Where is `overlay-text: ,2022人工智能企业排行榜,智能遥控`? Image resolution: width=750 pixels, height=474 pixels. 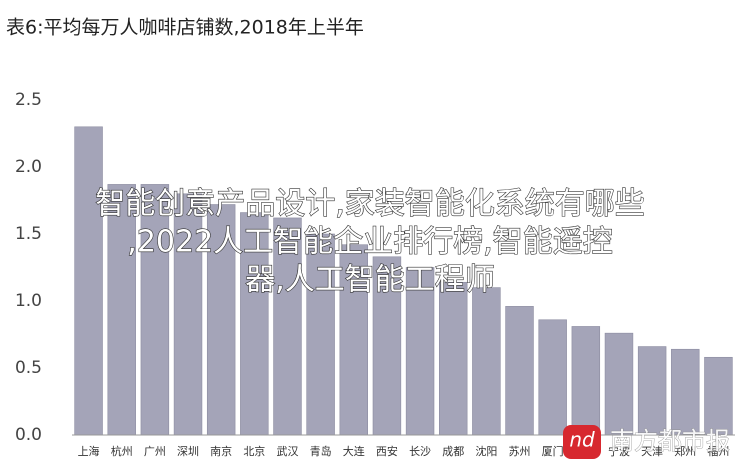
overlay-text: ,2022人工智能企业排行榜,智能遥控 is located at coordinates (369, 242).